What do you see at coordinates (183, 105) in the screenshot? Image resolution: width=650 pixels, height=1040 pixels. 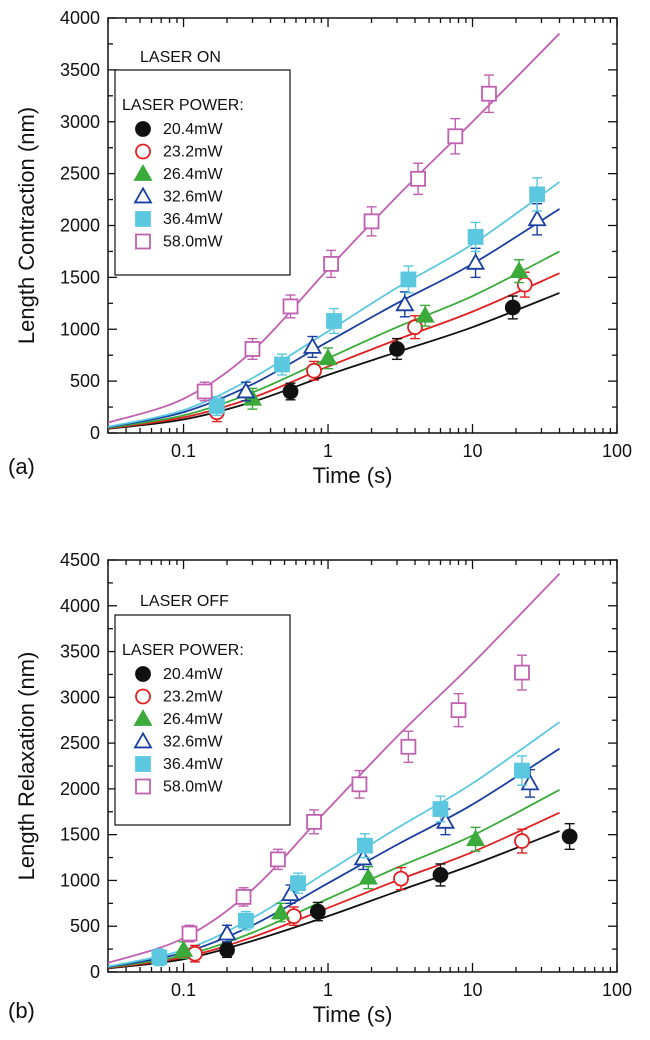 I see `legend-title: LASER POWER:` at bounding box center [183, 105].